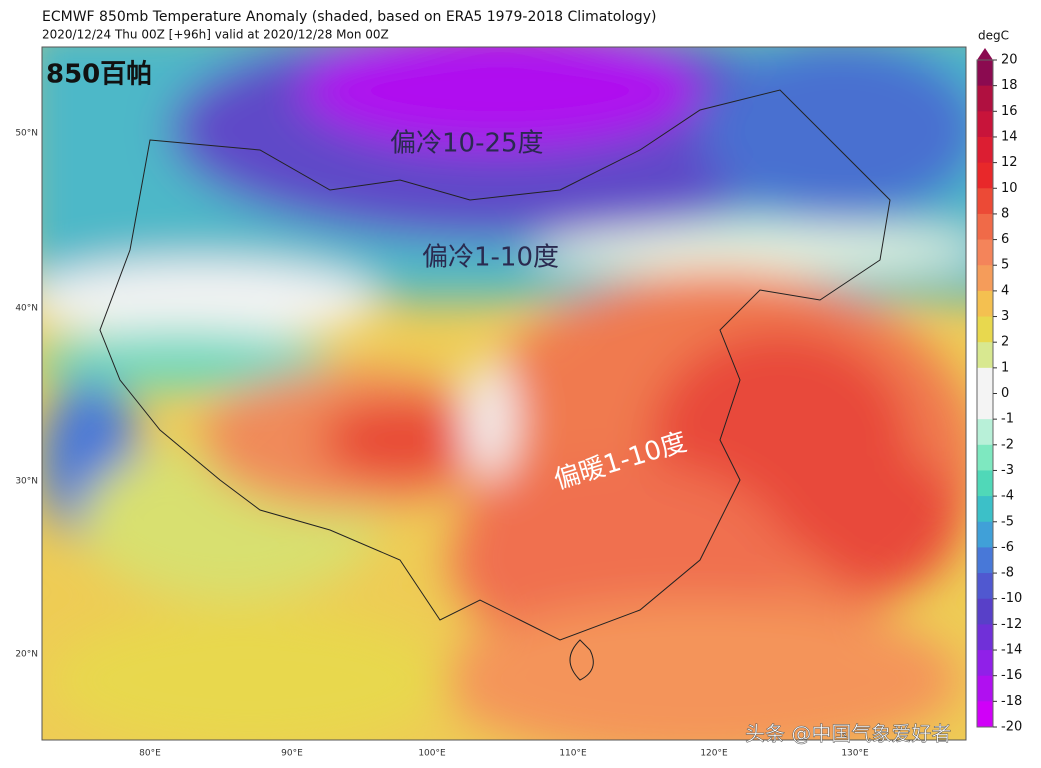 The width and height of the screenshot is (1041, 768). Describe the element at coordinates (1005, 213) in the screenshot. I see `colorbar-tick-label: 8` at that location.